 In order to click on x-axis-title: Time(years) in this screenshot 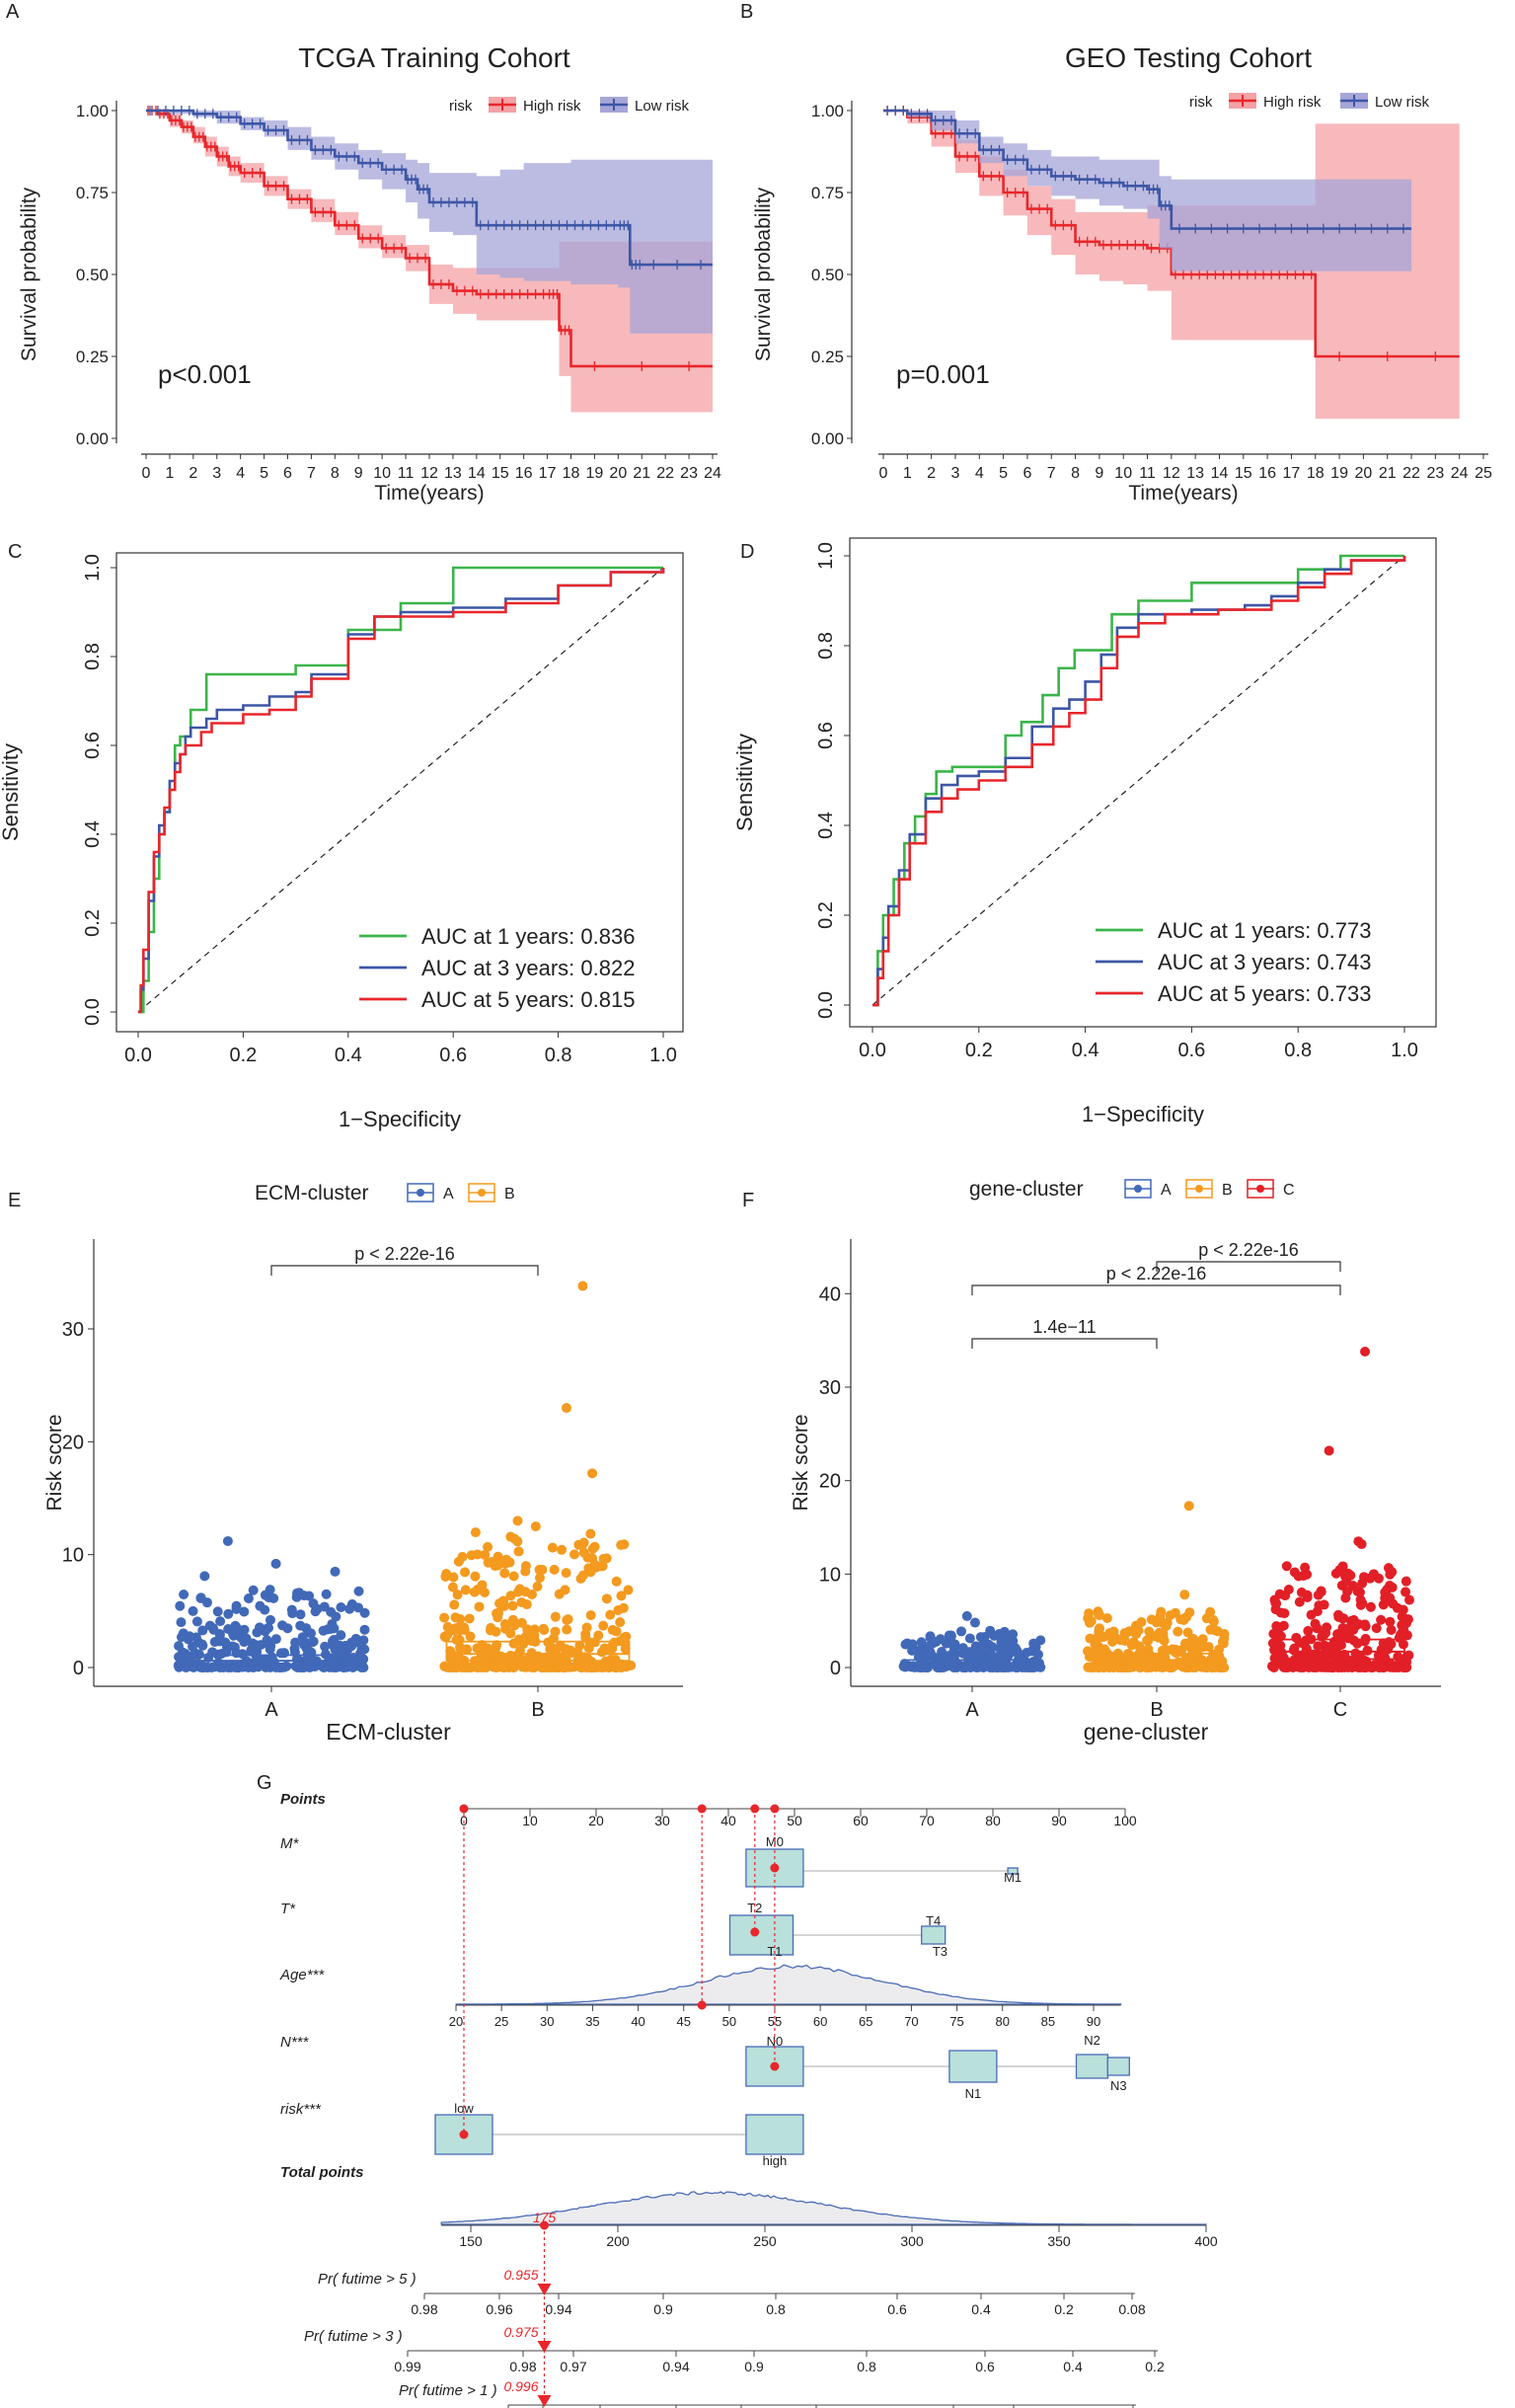, I will do `click(429, 493)`.